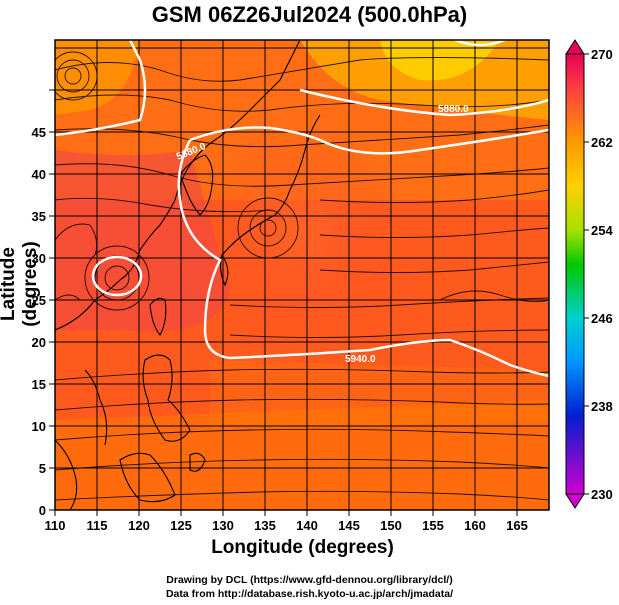  What do you see at coordinates (433, 525) in the screenshot?
I see `x-tick-label: 155` at bounding box center [433, 525].